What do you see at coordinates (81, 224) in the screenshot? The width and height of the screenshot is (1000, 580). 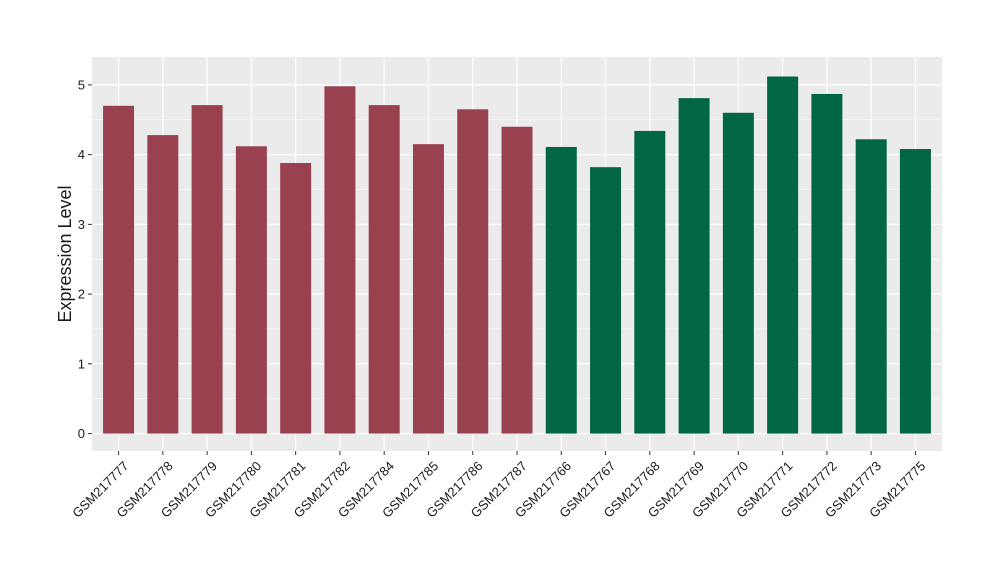 I see `y-tick-label: 3` at bounding box center [81, 224].